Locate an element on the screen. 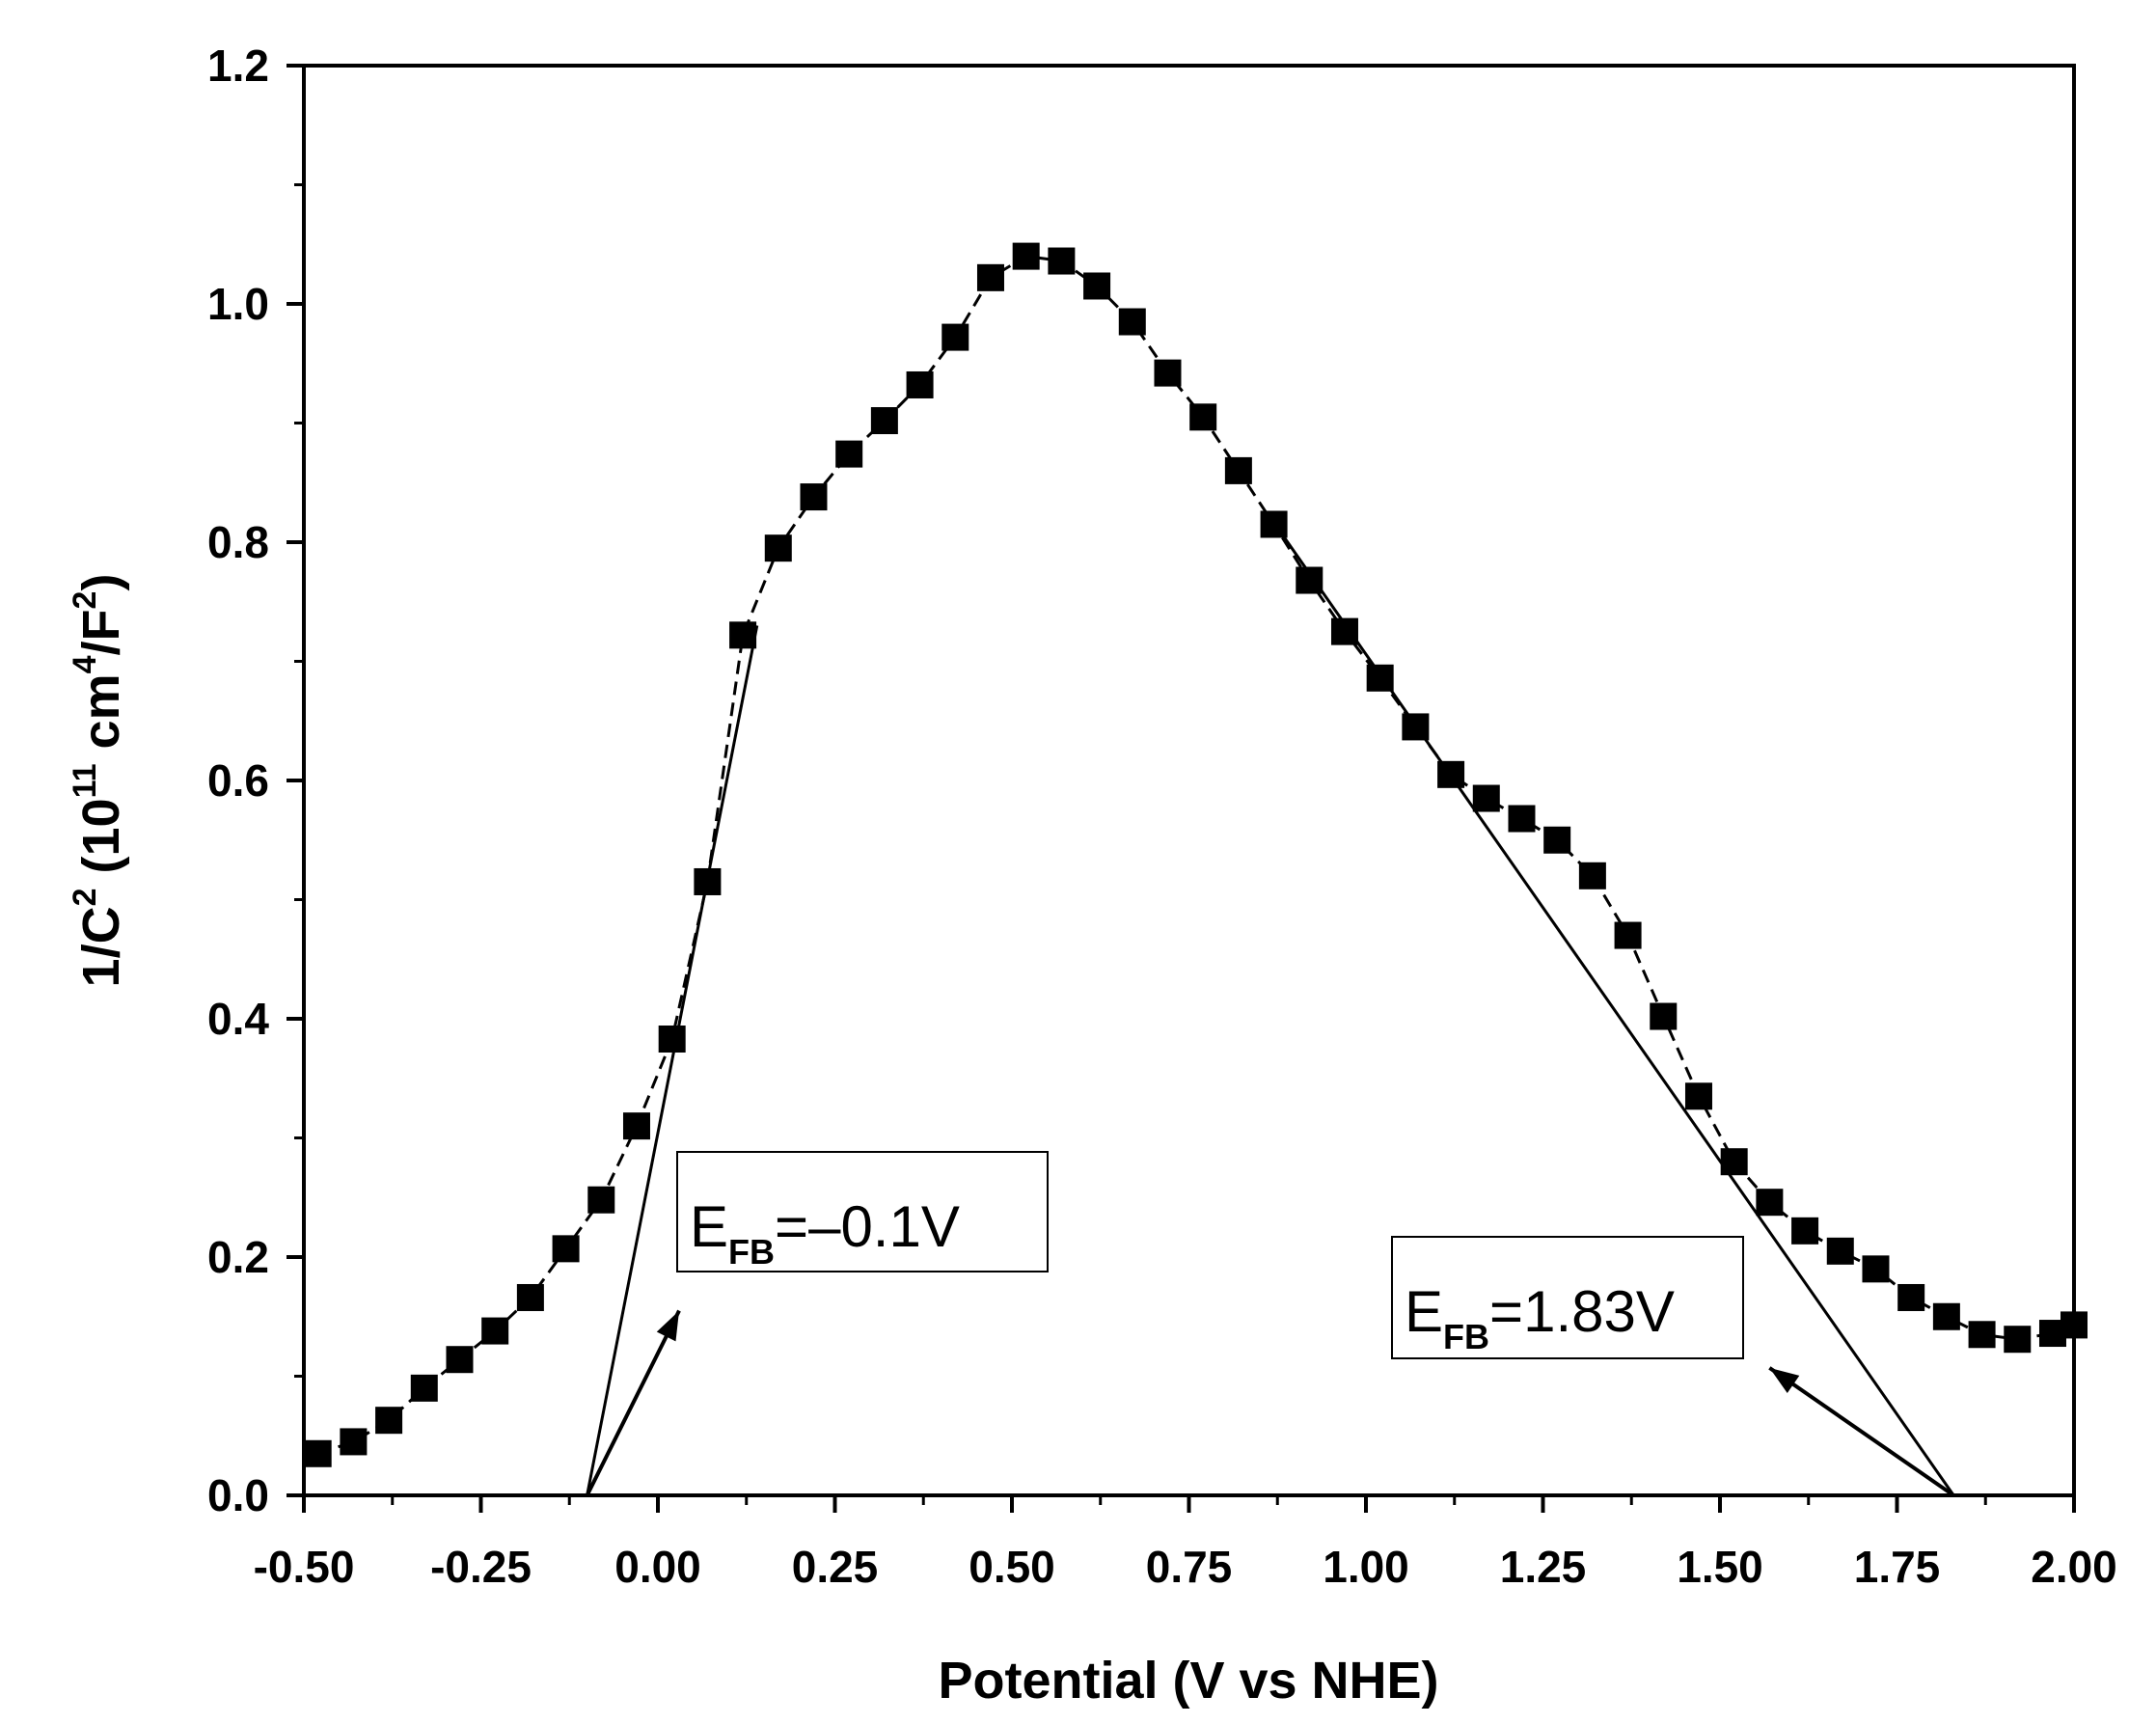 The width and height of the screenshot is (2156, 1724). x-tick-label: 1.50 is located at coordinates (1720, 1567).